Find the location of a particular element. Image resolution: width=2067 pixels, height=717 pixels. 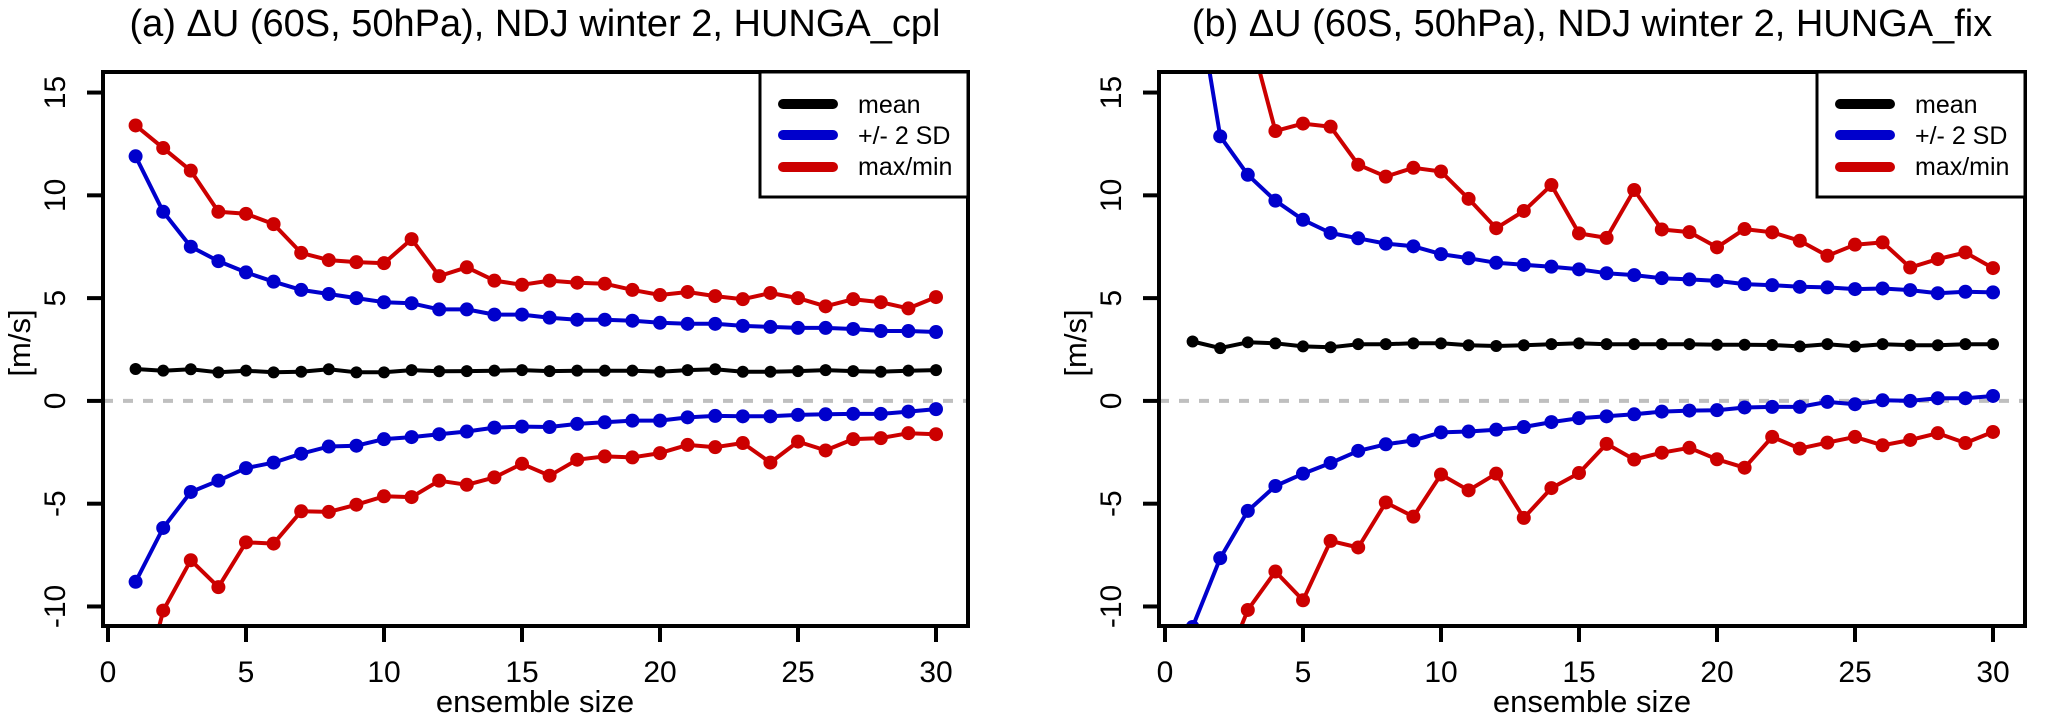

y-tick-label: -5 is located at coordinates (1111, 503).